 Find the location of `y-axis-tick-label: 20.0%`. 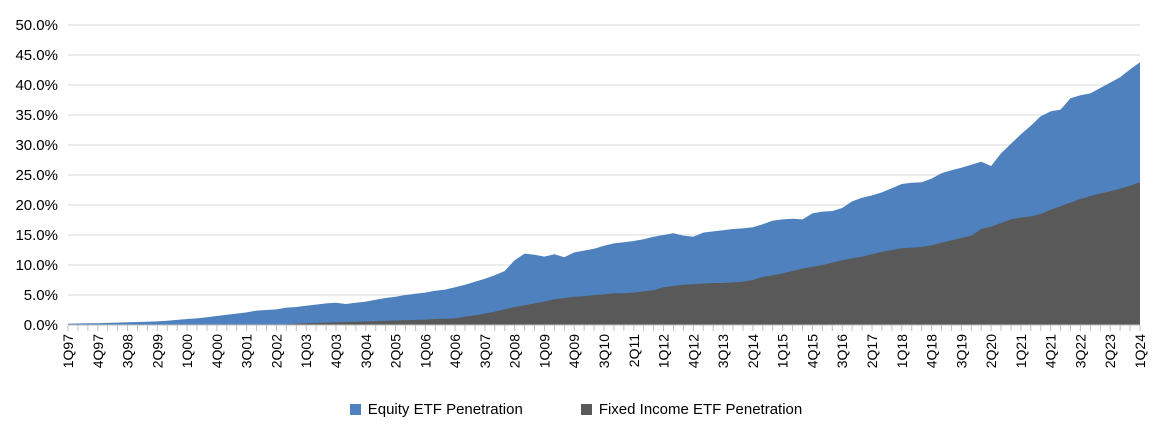

y-axis-tick-label: 20.0% is located at coordinates (36, 205).